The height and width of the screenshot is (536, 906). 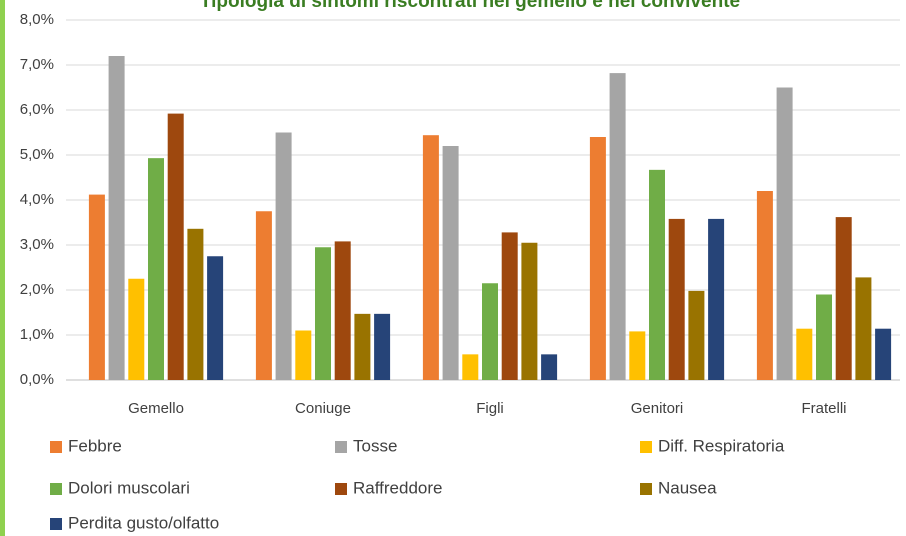 What do you see at coordinates (37, 379) in the screenshot?
I see `y-tick-label: 0,0%` at bounding box center [37, 379].